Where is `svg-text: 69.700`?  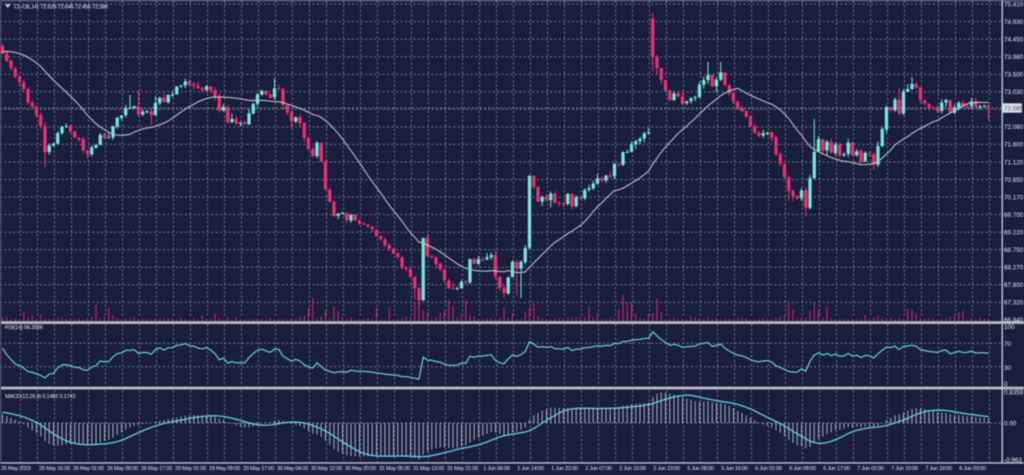 svg-text: 69.700 is located at coordinates (1014, 215).